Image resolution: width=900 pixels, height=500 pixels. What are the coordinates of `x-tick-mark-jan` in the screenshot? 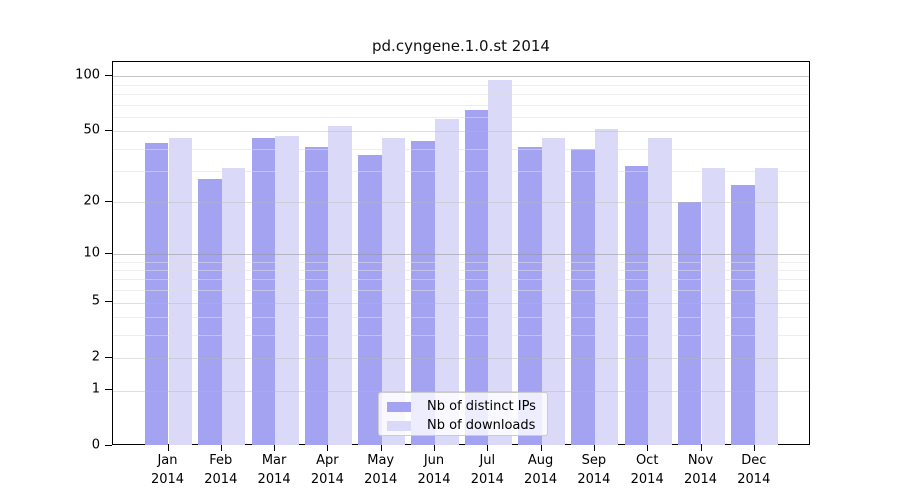 It's located at (168, 448).